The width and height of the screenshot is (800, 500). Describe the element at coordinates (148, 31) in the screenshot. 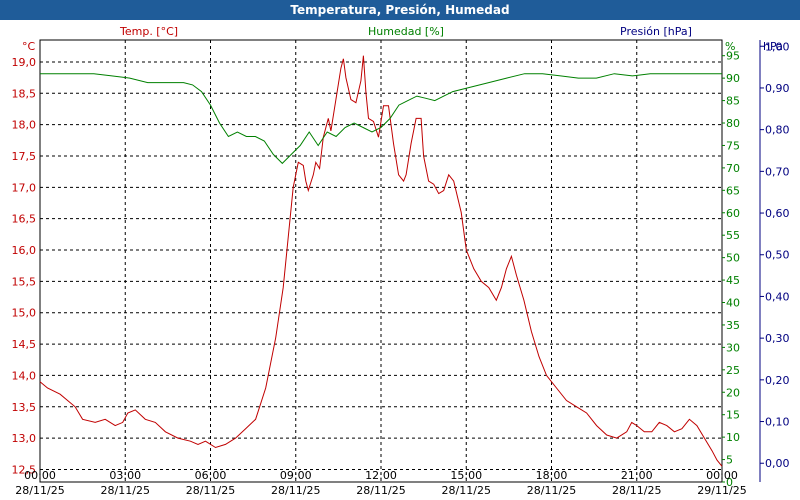

I see `temp-series-label: Temp. [°C]` at that location.